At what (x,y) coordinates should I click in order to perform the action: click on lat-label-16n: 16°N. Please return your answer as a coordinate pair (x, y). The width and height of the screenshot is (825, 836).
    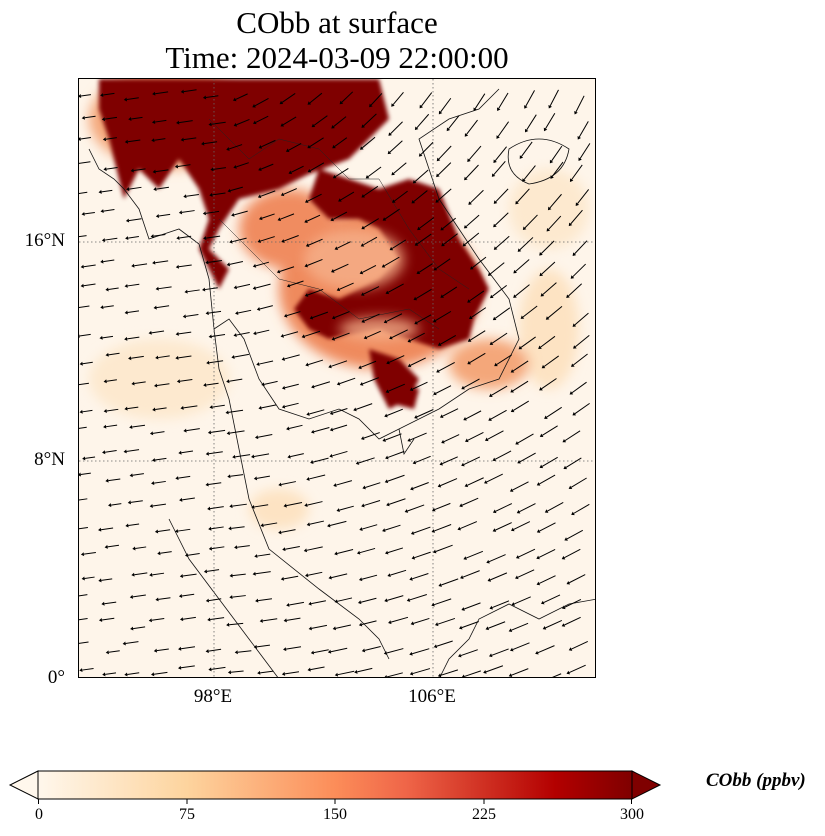
    Looking at the image, I should click on (44, 240).